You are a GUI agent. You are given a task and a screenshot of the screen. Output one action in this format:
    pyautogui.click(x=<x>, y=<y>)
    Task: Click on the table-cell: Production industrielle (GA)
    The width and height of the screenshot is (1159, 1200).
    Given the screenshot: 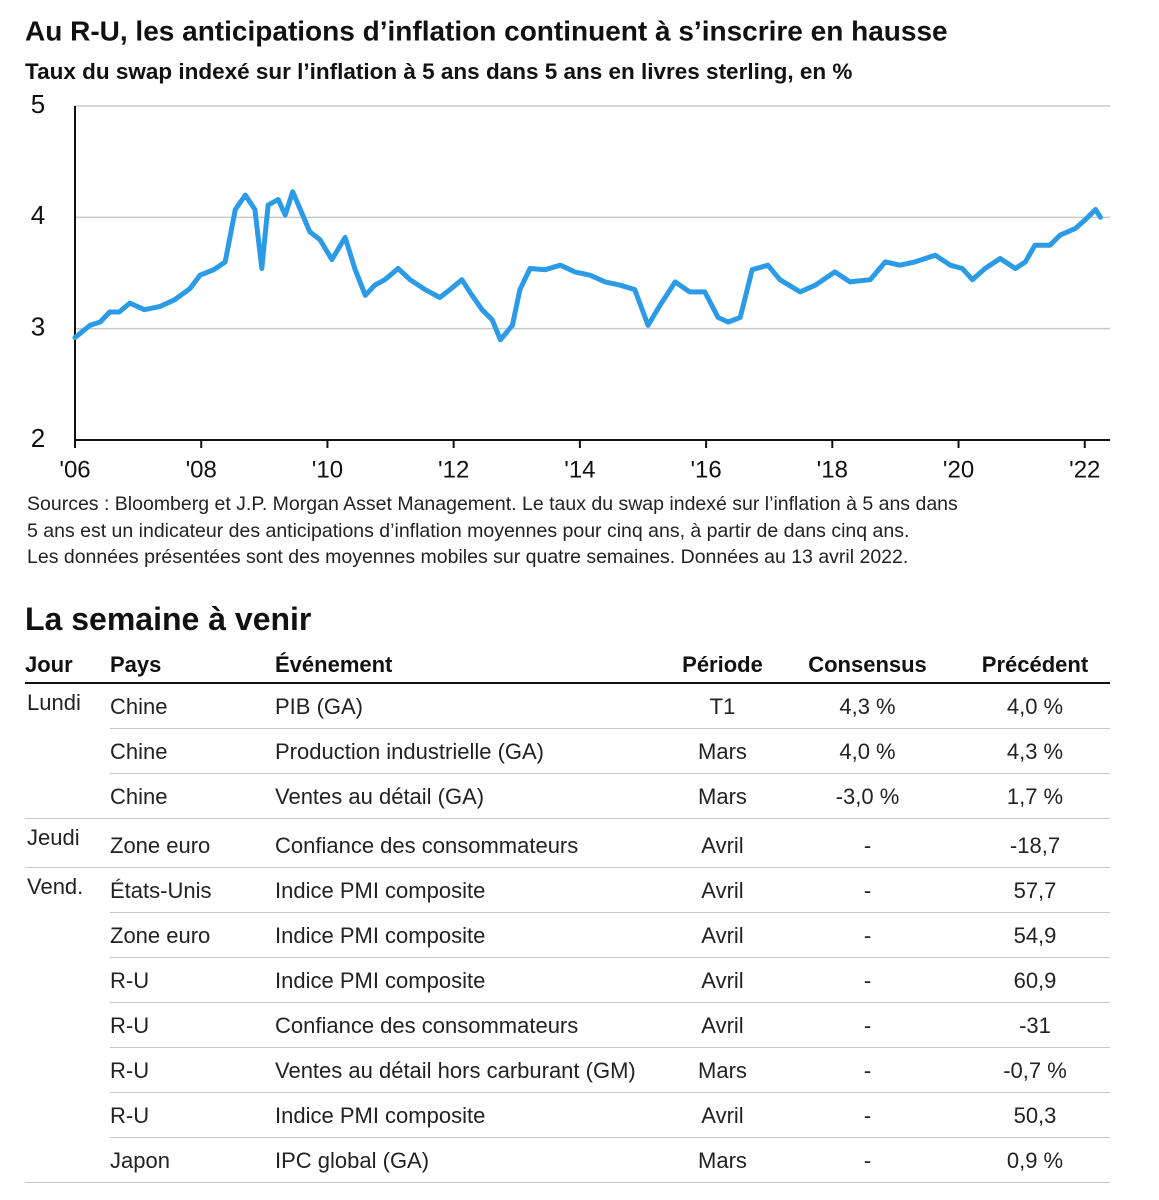 What is the action you would take?
    pyautogui.click(x=472, y=751)
    